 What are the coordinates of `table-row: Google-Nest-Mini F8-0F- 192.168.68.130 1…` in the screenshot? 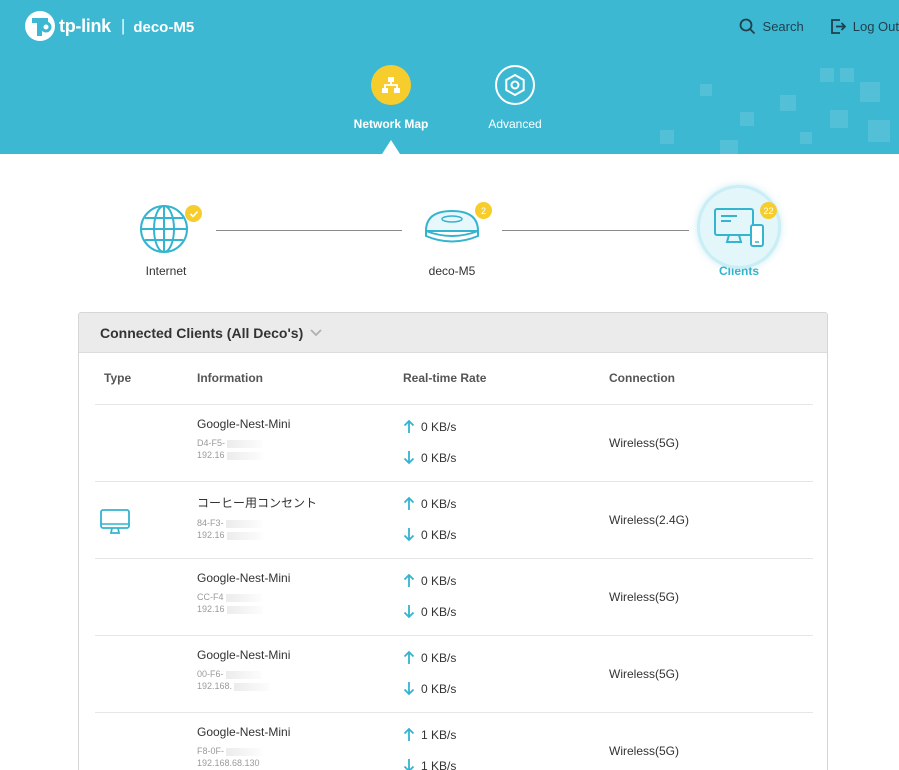 It's located at (454, 741).